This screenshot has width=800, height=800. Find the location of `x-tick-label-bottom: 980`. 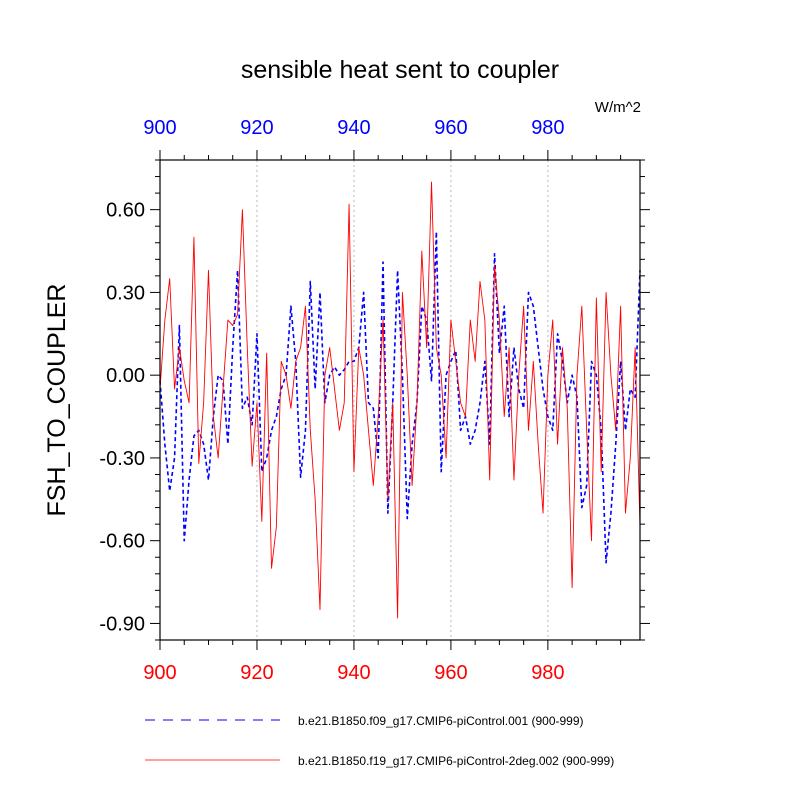

x-tick-label-bottom: 980 is located at coordinates (547, 673).